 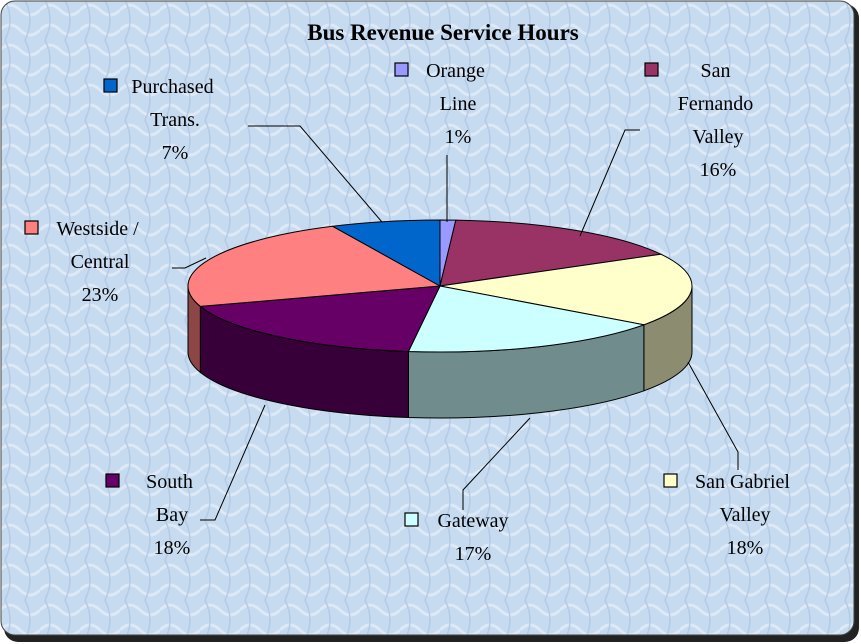 What do you see at coordinates (99, 245) in the screenshot?
I see `category-label: Westside / Central` at bounding box center [99, 245].